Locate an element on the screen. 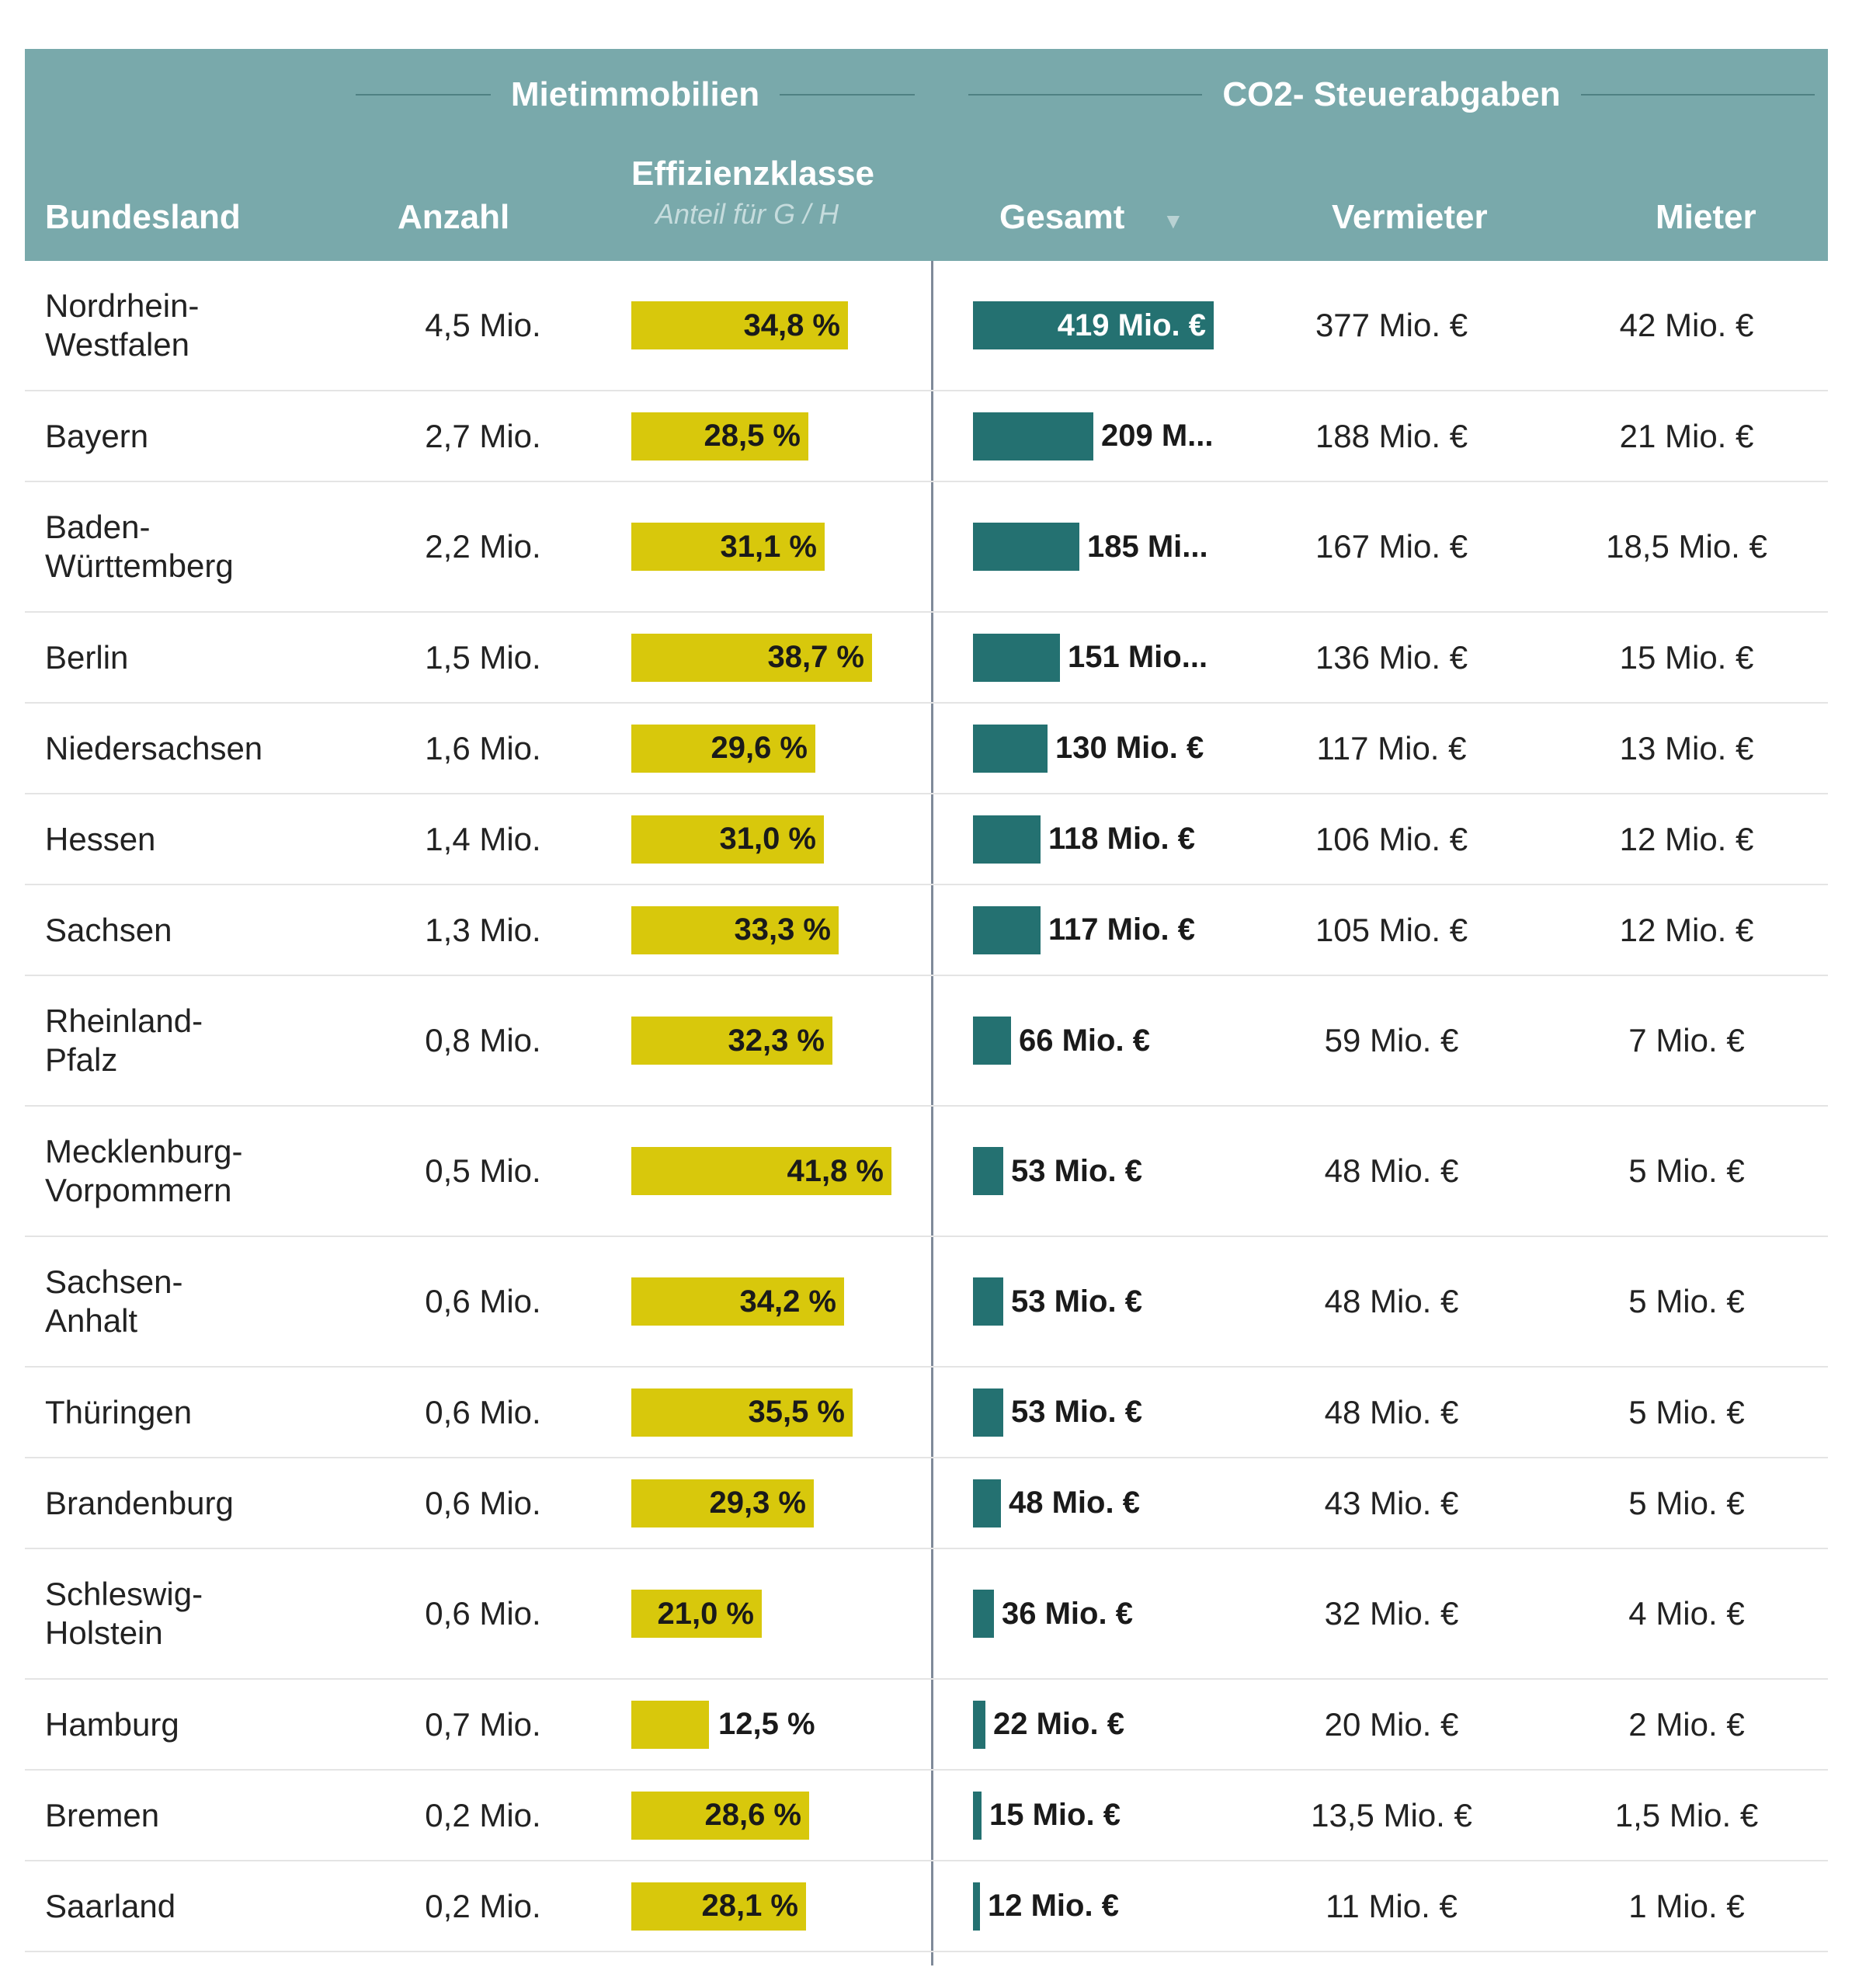 The width and height of the screenshot is (1852, 1988). cell-mieter: 18,5 Mio. € is located at coordinates (1686, 547).